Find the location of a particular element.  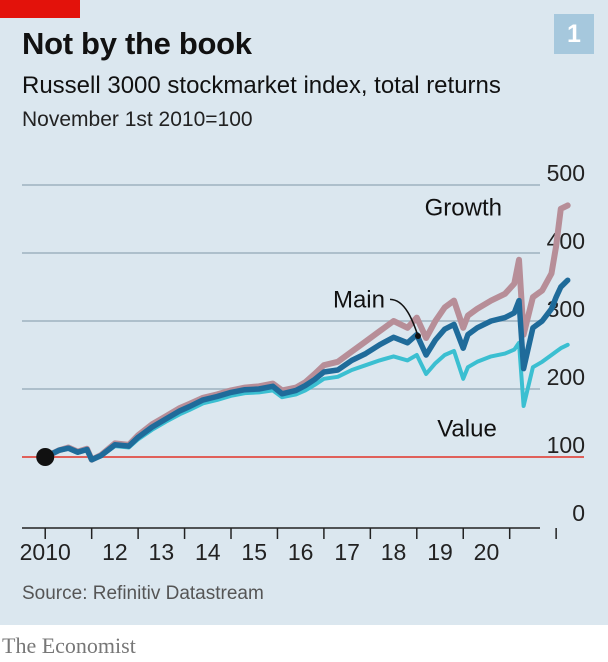

x-tick-label-18: 18 is located at coordinates (394, 552).